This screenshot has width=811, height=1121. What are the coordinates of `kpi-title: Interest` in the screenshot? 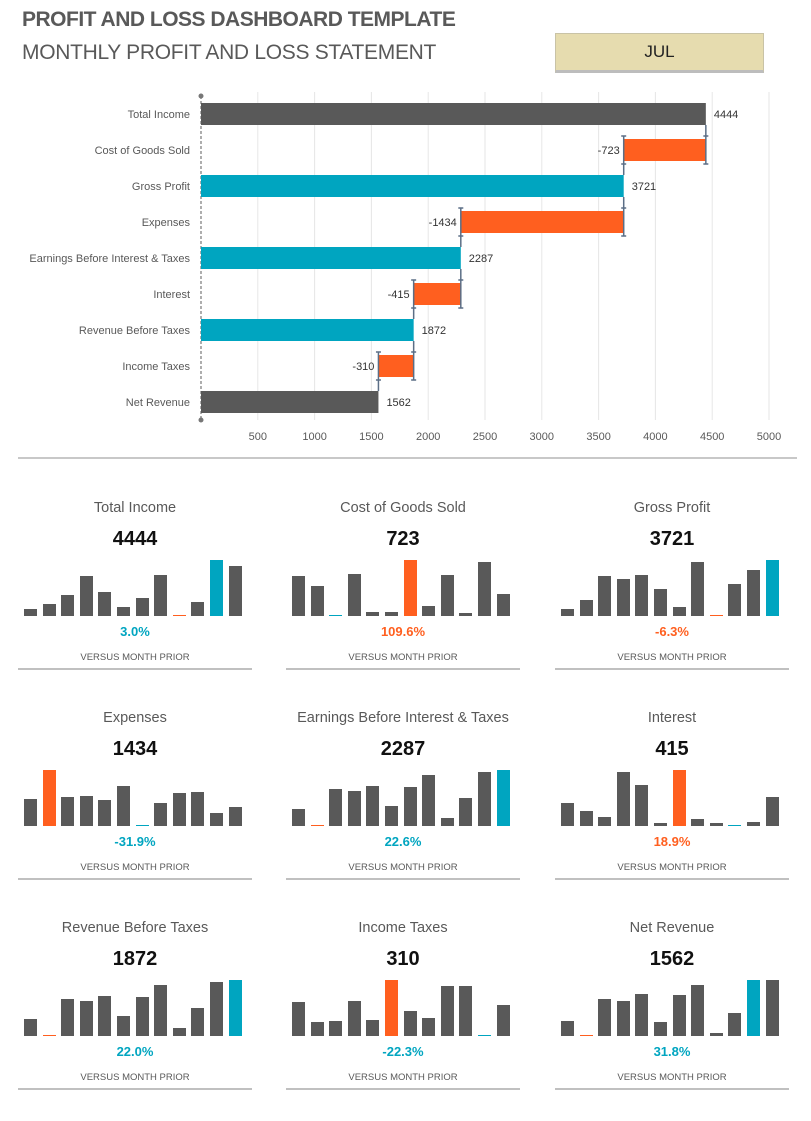 It's located at (672, 718).